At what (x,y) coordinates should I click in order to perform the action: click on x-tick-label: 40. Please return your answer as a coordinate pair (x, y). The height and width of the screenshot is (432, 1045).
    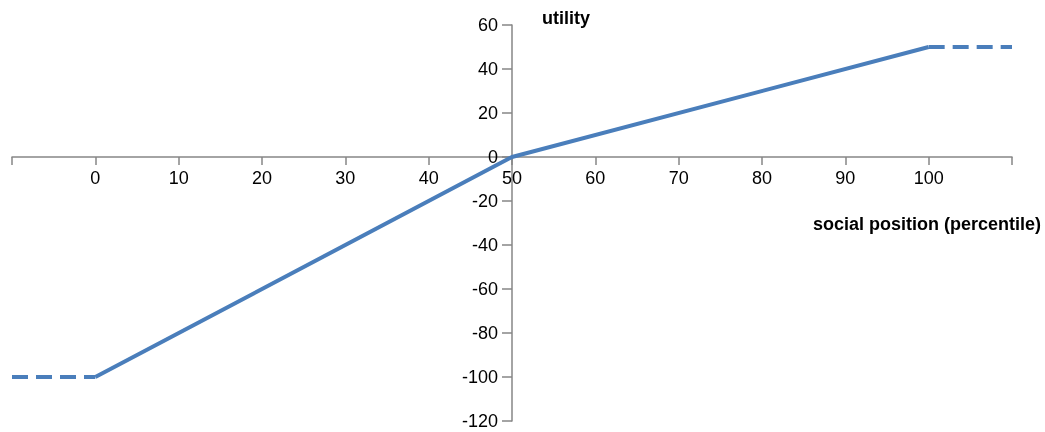
    Looking at the image, I should click on (428, 178).